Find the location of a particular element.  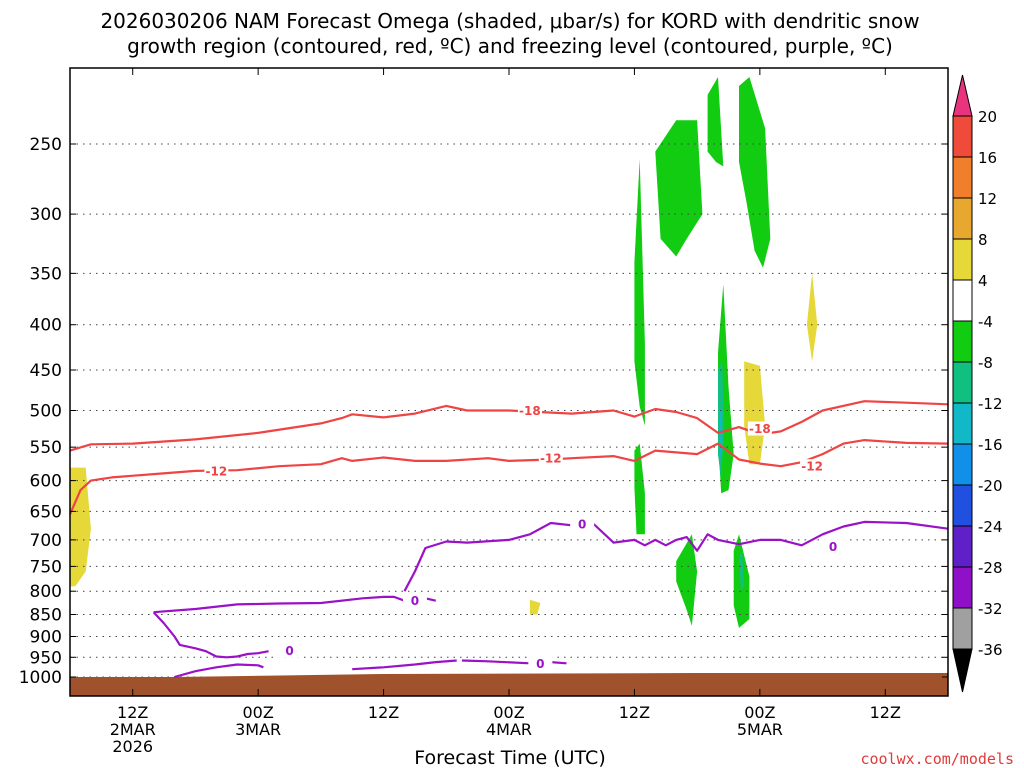

y-tick-900: 900 is located at coordinates (46, 637).